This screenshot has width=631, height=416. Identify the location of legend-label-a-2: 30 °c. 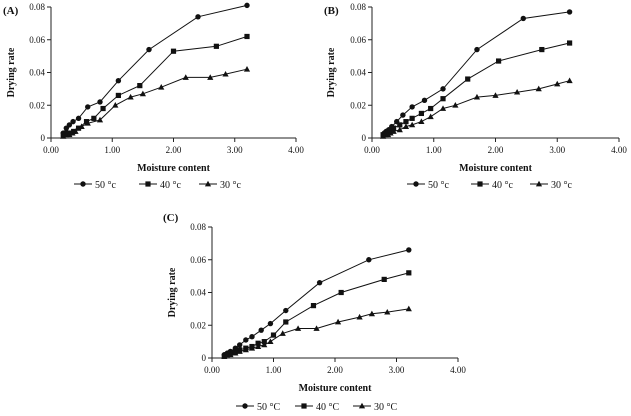
(230, 185).